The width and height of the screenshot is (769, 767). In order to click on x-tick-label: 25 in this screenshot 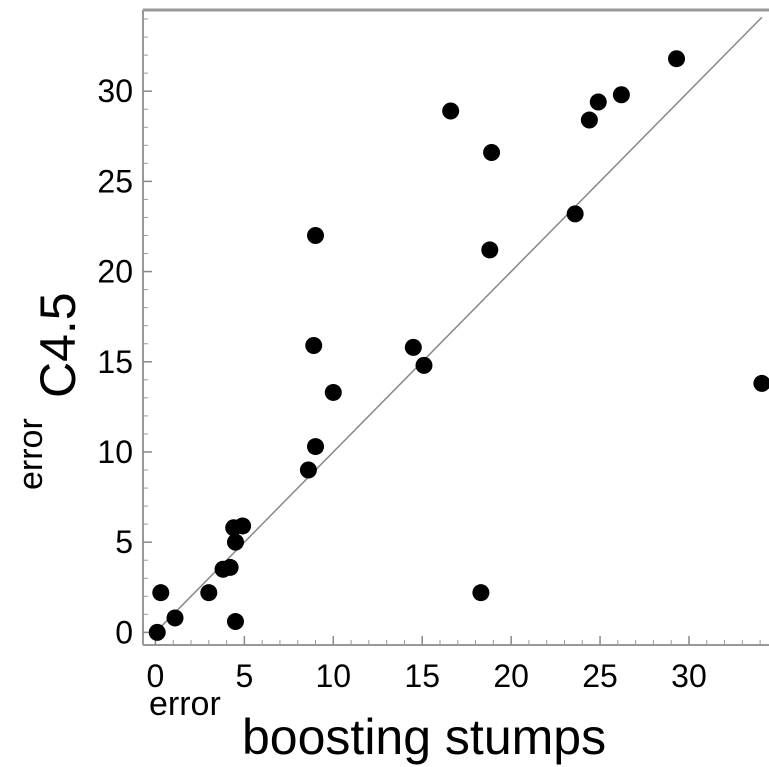, I will do `click(600, 676)`.